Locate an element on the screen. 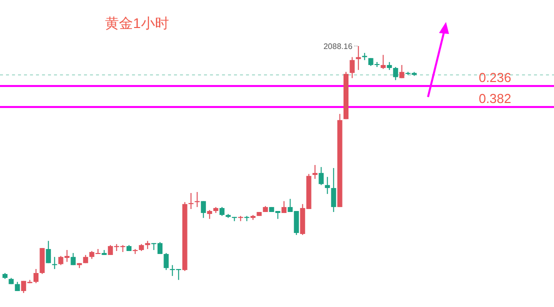 The height and width of the screenshot is (307, 554). text: 0.236 is located at coordinates (495, 78).